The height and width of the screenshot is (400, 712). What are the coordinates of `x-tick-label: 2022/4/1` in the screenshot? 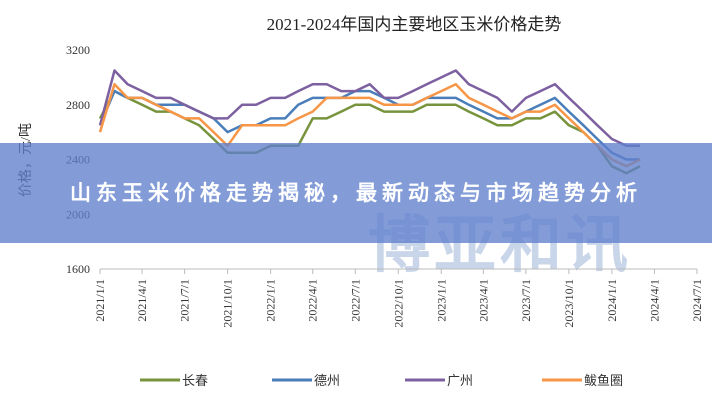 It's located at (313, 300).